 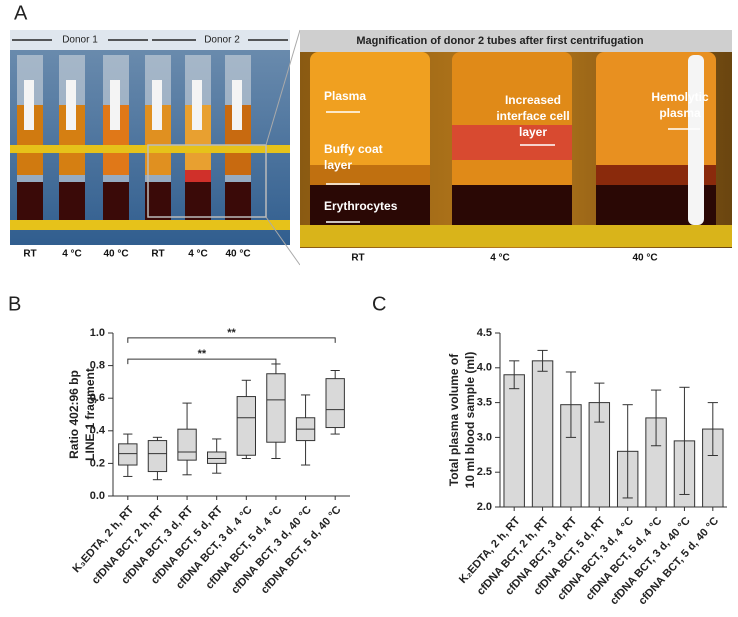 I want to click on panel-label: B, so click(x=14, y=304).